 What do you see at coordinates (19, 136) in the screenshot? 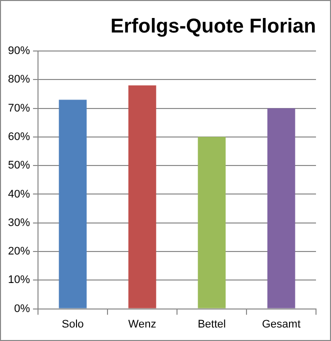
I see `y-tick-label: 60%` at bounding box center [19, 136].